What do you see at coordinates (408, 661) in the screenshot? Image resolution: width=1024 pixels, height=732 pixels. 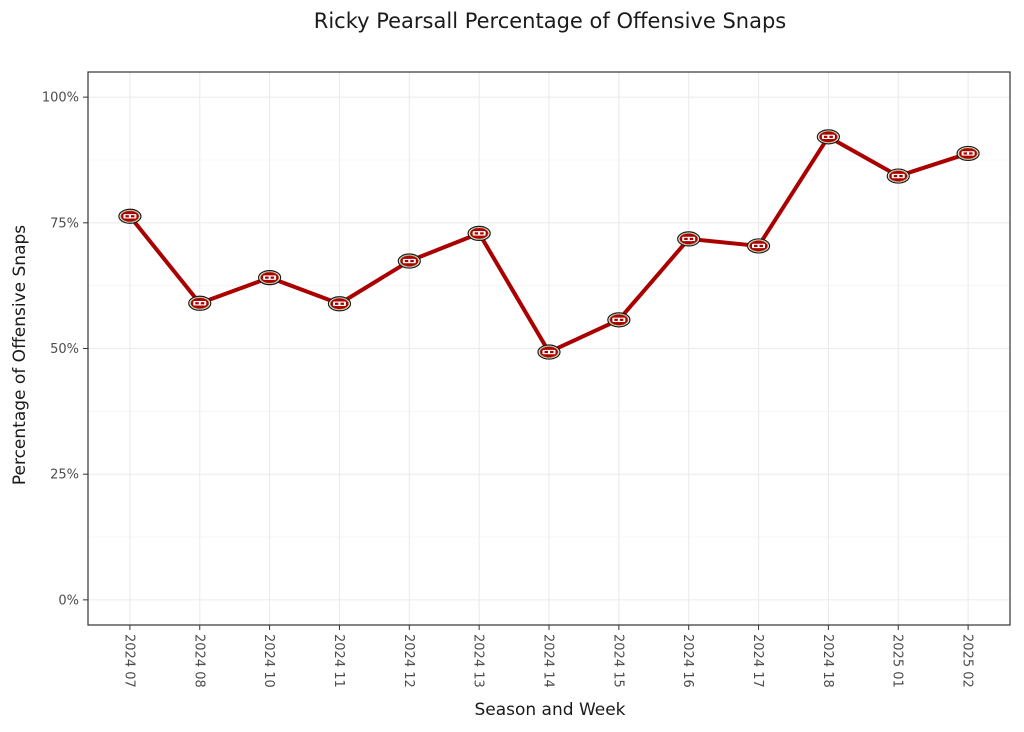 I see `x-tick-label: 2024 12` at bounding box center [408, 661].